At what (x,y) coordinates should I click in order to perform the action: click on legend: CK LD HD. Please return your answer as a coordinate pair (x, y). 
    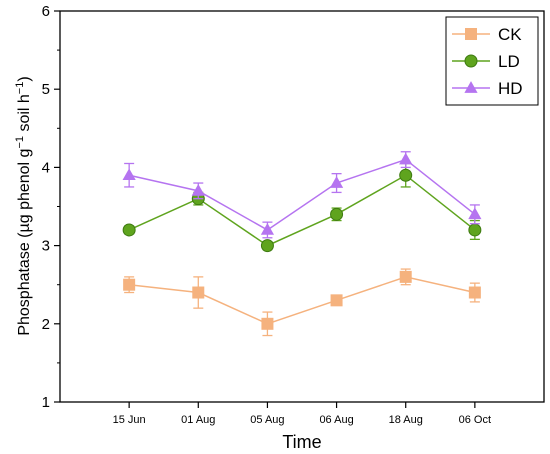
    Looking at the image, I should click on (492, 61).